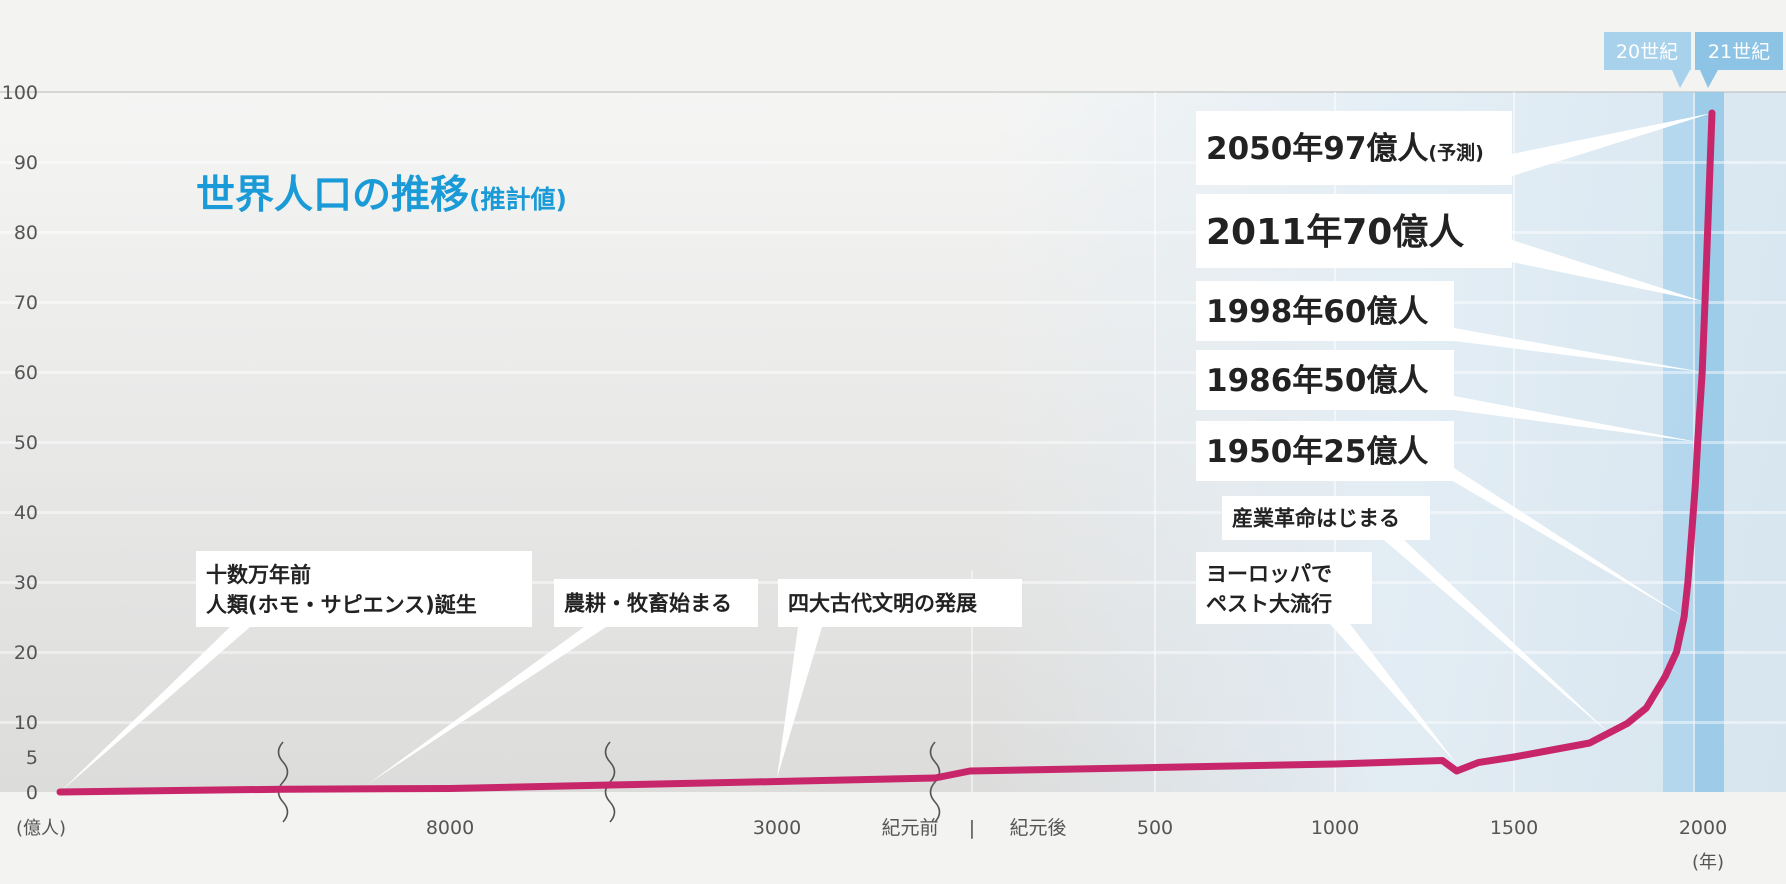 This screenshot has width=1786, height=884. Describe the element at coordinates (1514, 828) in the screenshot. I see `x-tick-label: 1500` at that location.